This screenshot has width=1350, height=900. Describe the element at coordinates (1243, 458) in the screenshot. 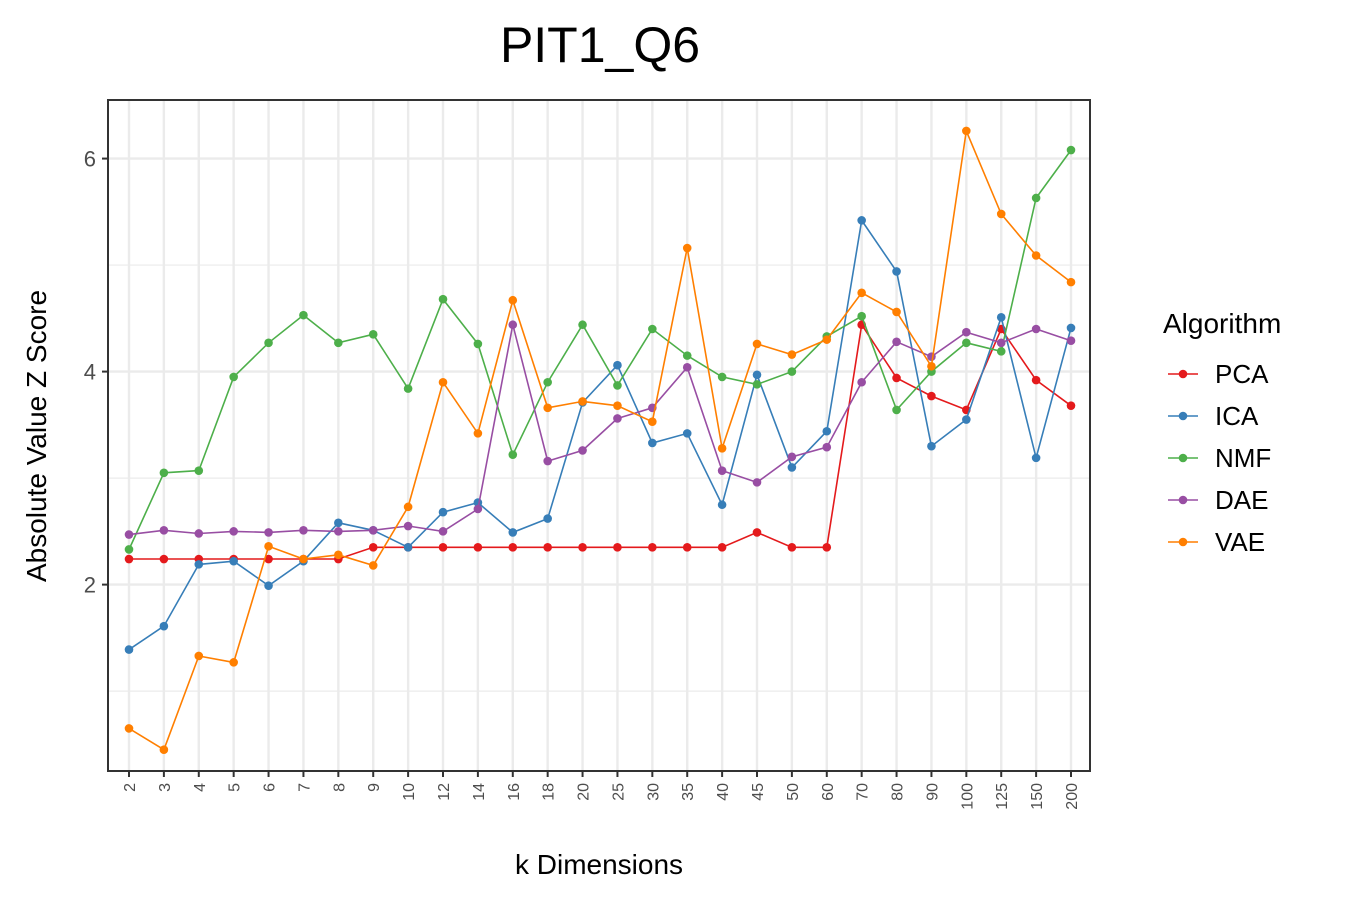

I see `legend-label-nmf: NMF` at that location.